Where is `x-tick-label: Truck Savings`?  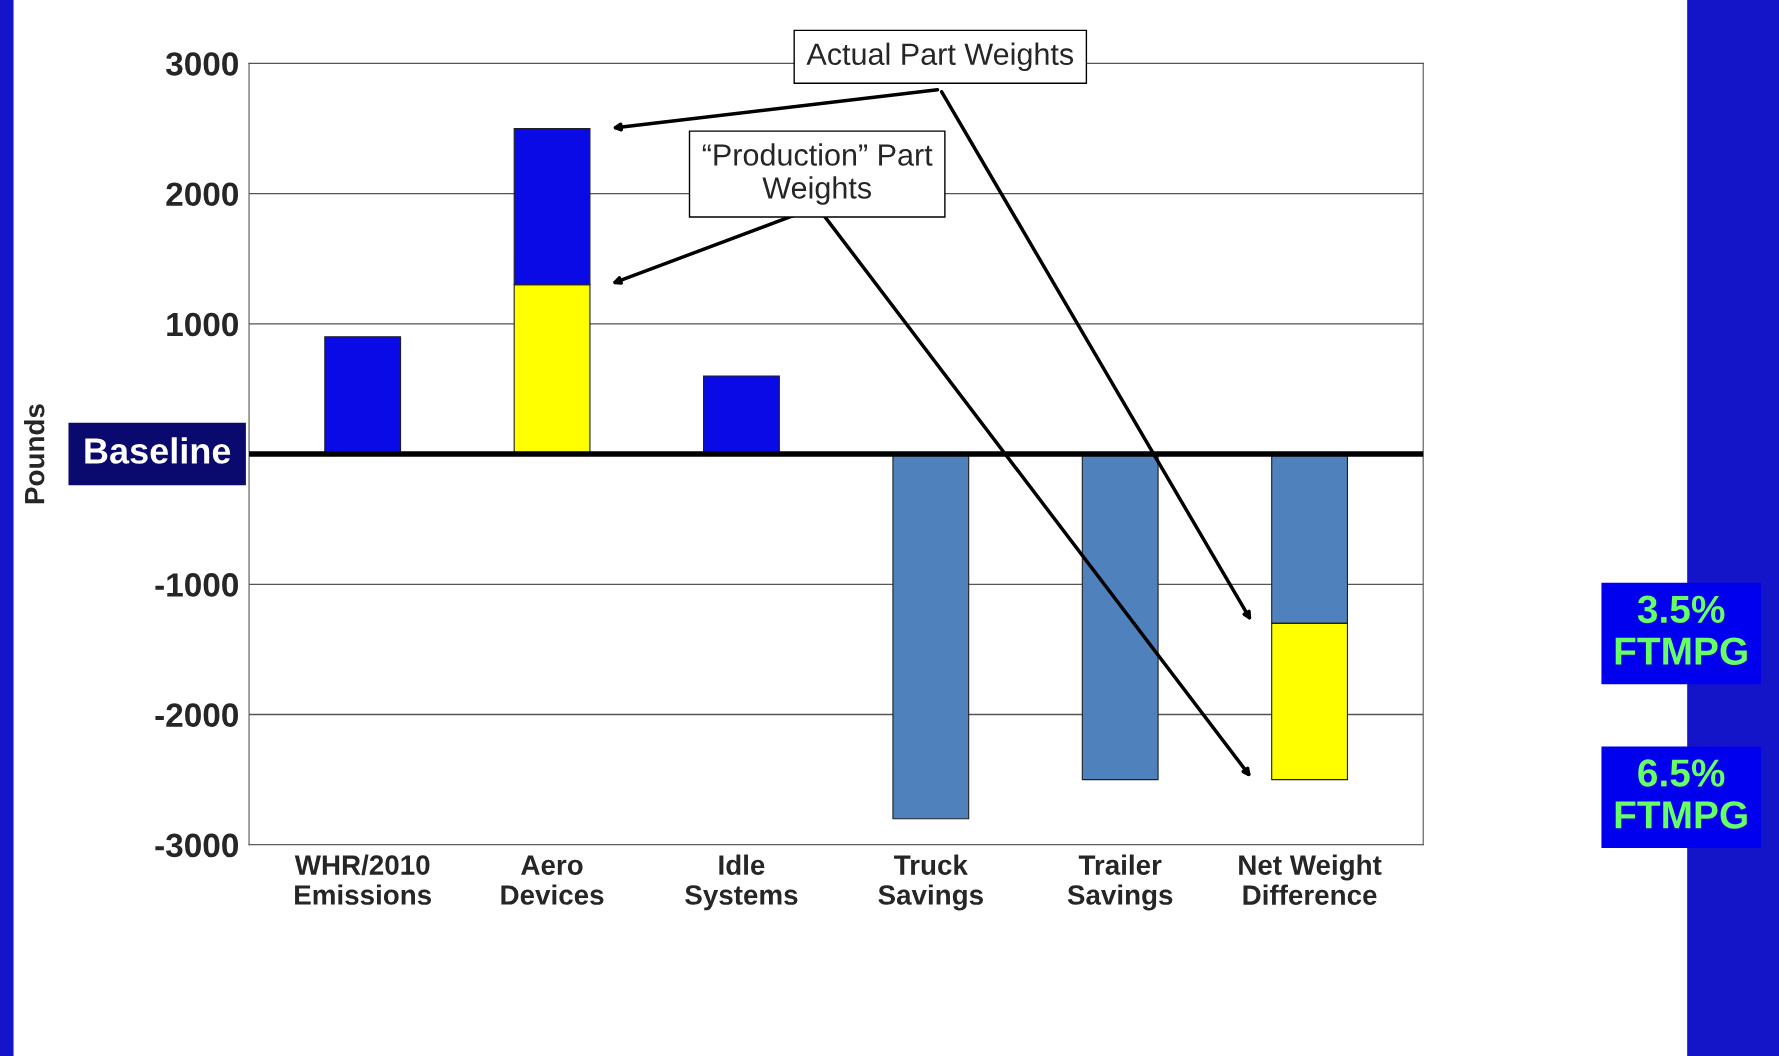
x-tick-label: Truck Savings is located at coordinates (930, 882).